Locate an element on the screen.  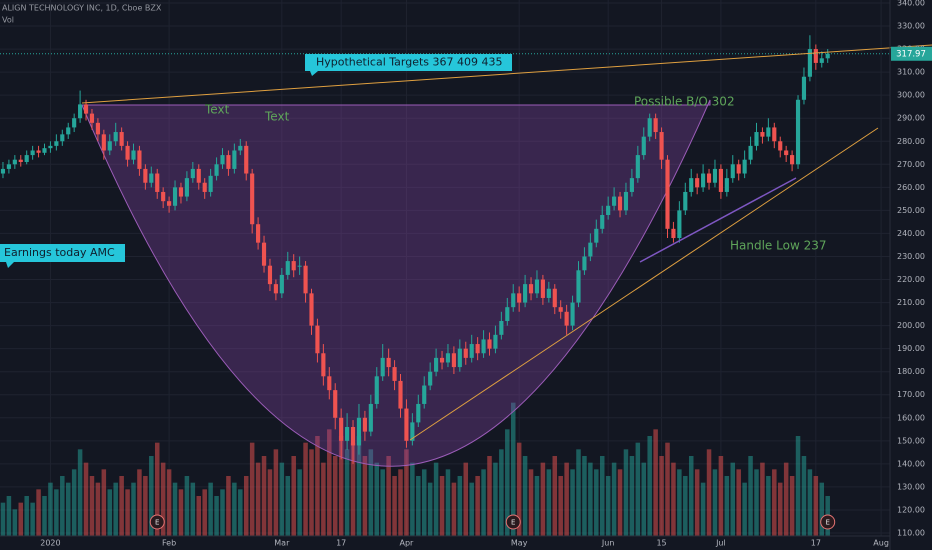
x-tick-label: Jul is located at coordinates (720, 543).